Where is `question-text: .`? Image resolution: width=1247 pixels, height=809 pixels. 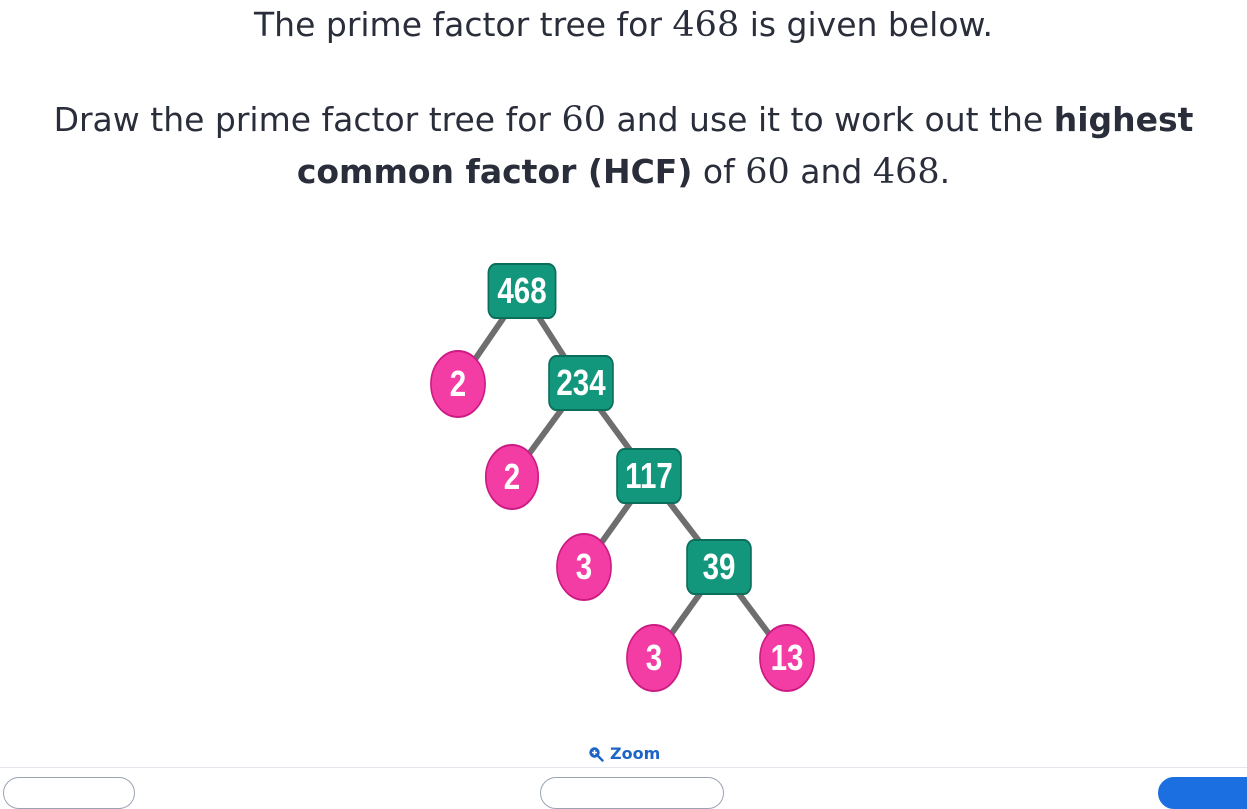 question-text: . is located at coordinates (945, 171).